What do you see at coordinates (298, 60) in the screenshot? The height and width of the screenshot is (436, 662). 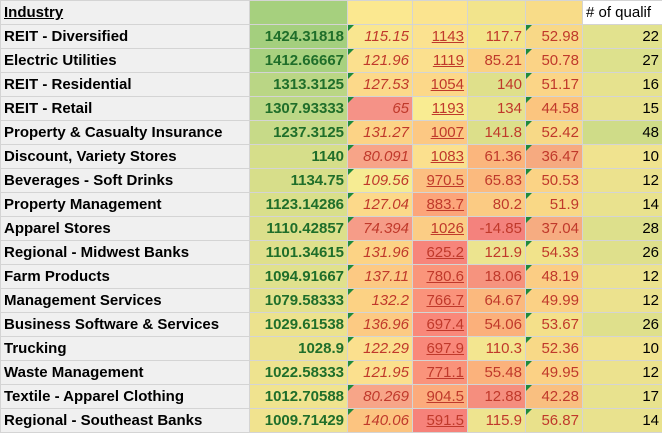 I see `score-cell: 1412.66667` at bounding box center [298, 60].